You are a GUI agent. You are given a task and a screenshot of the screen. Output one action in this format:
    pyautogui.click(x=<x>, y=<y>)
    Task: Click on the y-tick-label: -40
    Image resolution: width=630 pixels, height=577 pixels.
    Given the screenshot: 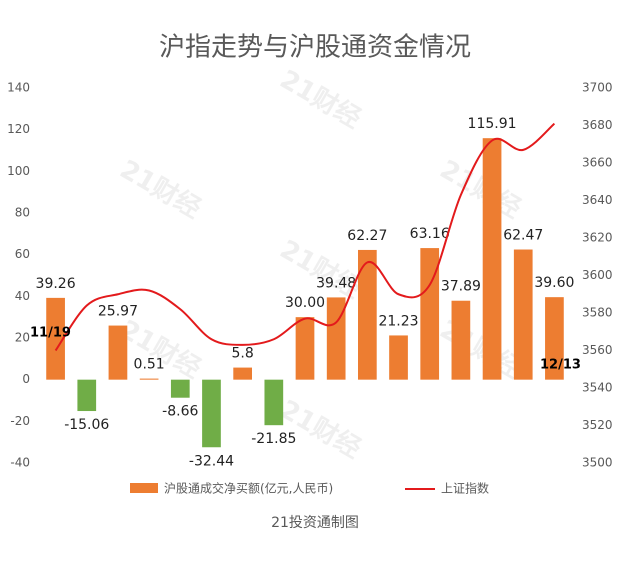 What is the action you would take?
    pyautogui.click(x=20, y=463)
    